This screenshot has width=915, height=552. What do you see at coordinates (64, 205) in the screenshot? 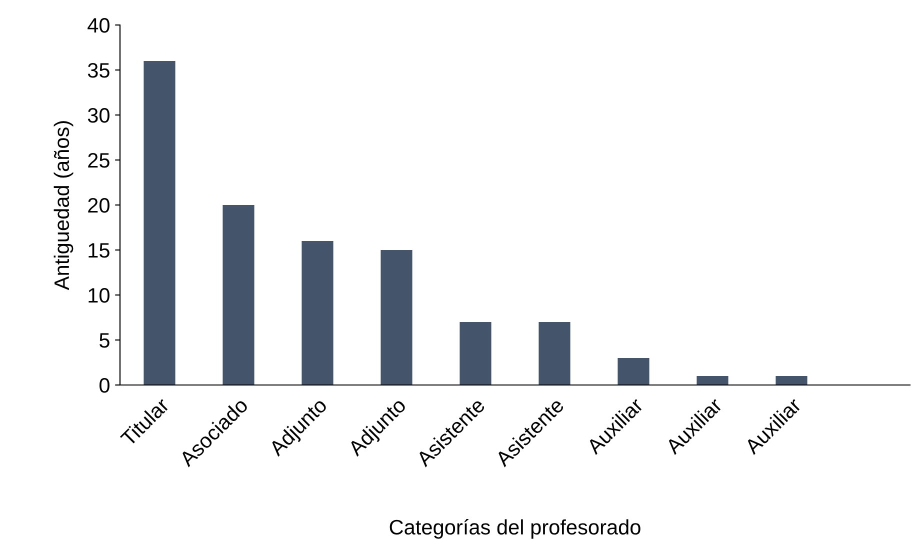
I see `y-axis-title: Antiguedad (años)` at bounding box center [64, 205].